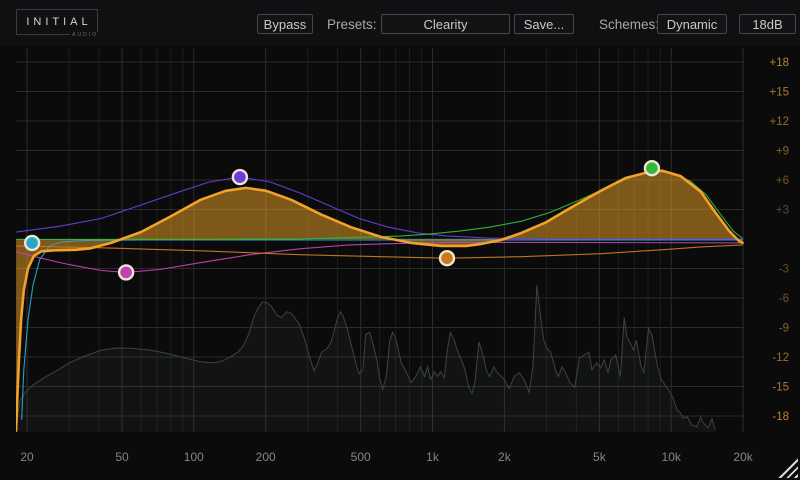 This screenshot has height=480, width=800. Describe the element at coordinates (652, 168) in the screenshot. I see `band-5-high-boost-node` at that location.